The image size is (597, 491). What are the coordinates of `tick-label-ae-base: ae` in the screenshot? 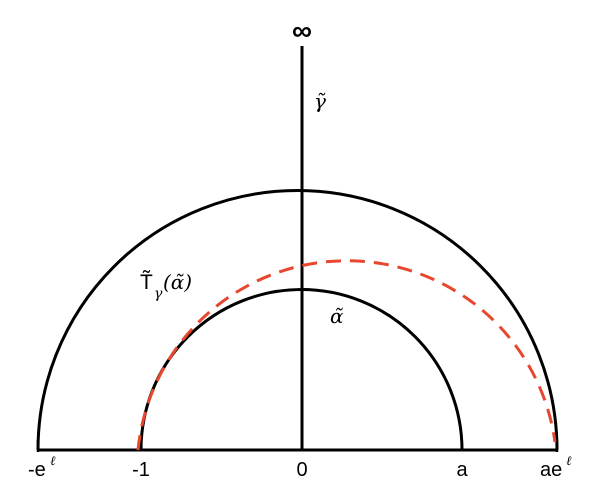 It's located at (551, 470).